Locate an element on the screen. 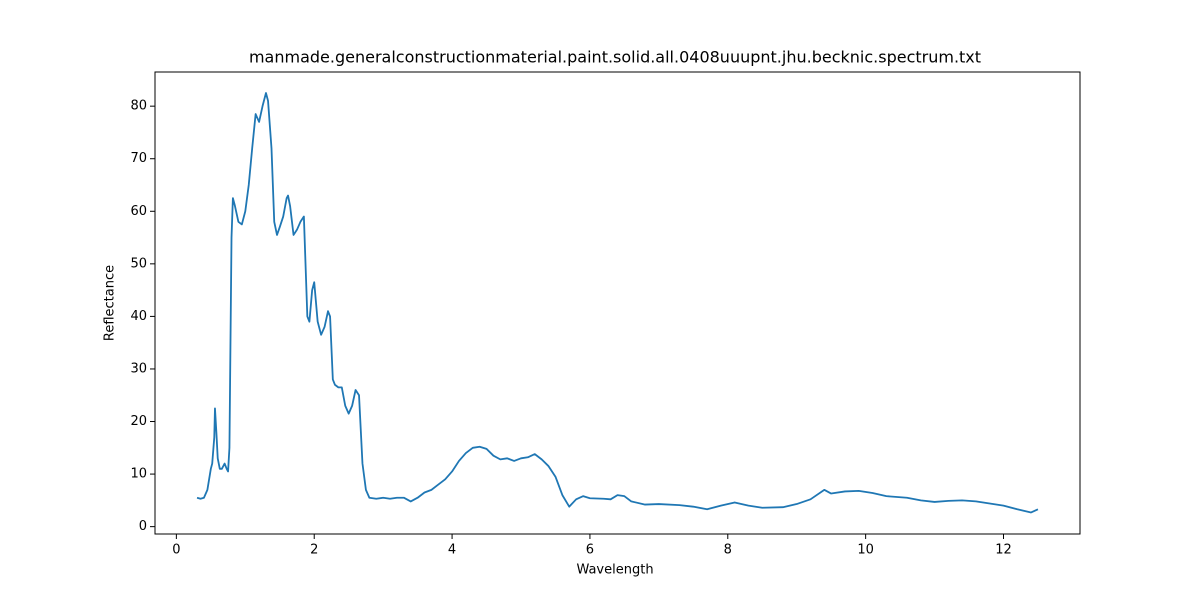  y-tick-label: 20 is located at coordinates (138, 421).